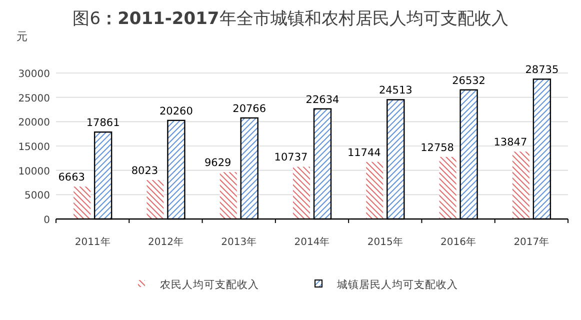  Describe the element at coordinates (437, 148) in the screenshot. I see `data-label: 12758` at that location.